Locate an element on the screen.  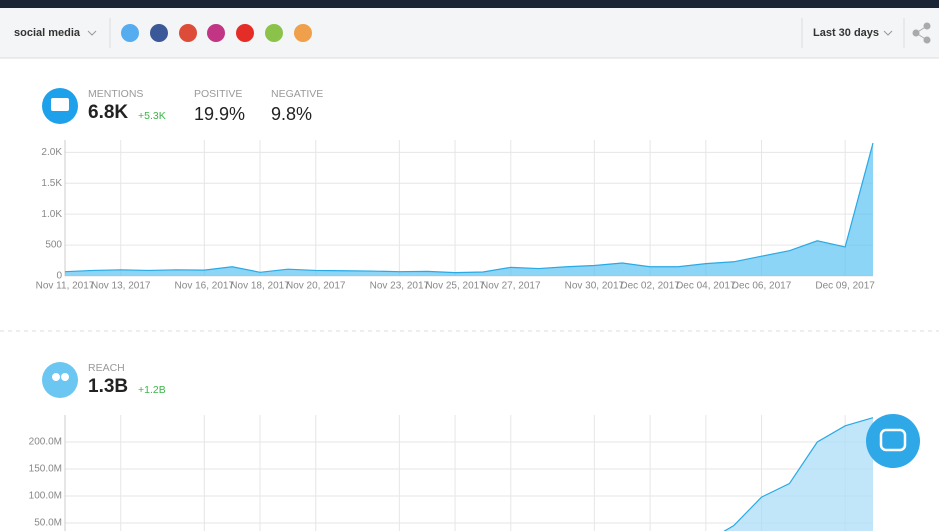
positive-label: POSITIVE is located at coordinates (218, 94).